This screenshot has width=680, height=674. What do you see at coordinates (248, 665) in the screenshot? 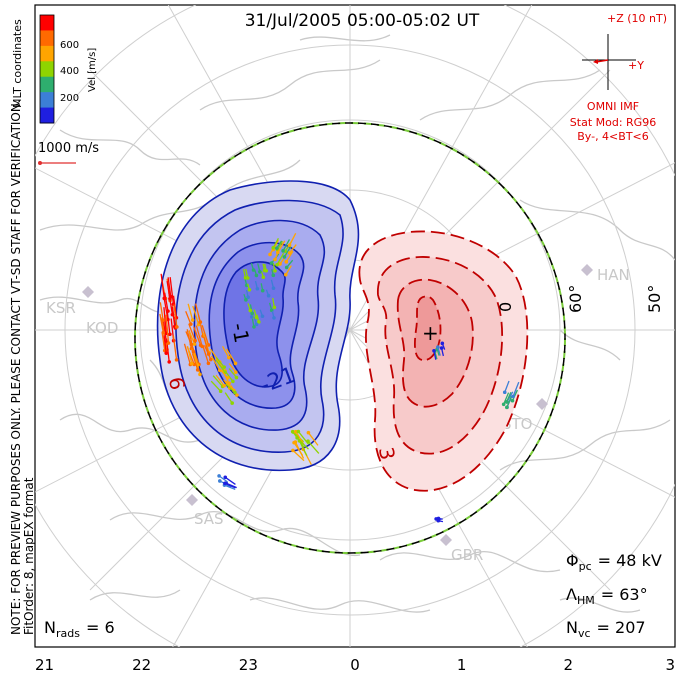
I see `mlt-tick-label: 23` at bounding box center [248, 665].